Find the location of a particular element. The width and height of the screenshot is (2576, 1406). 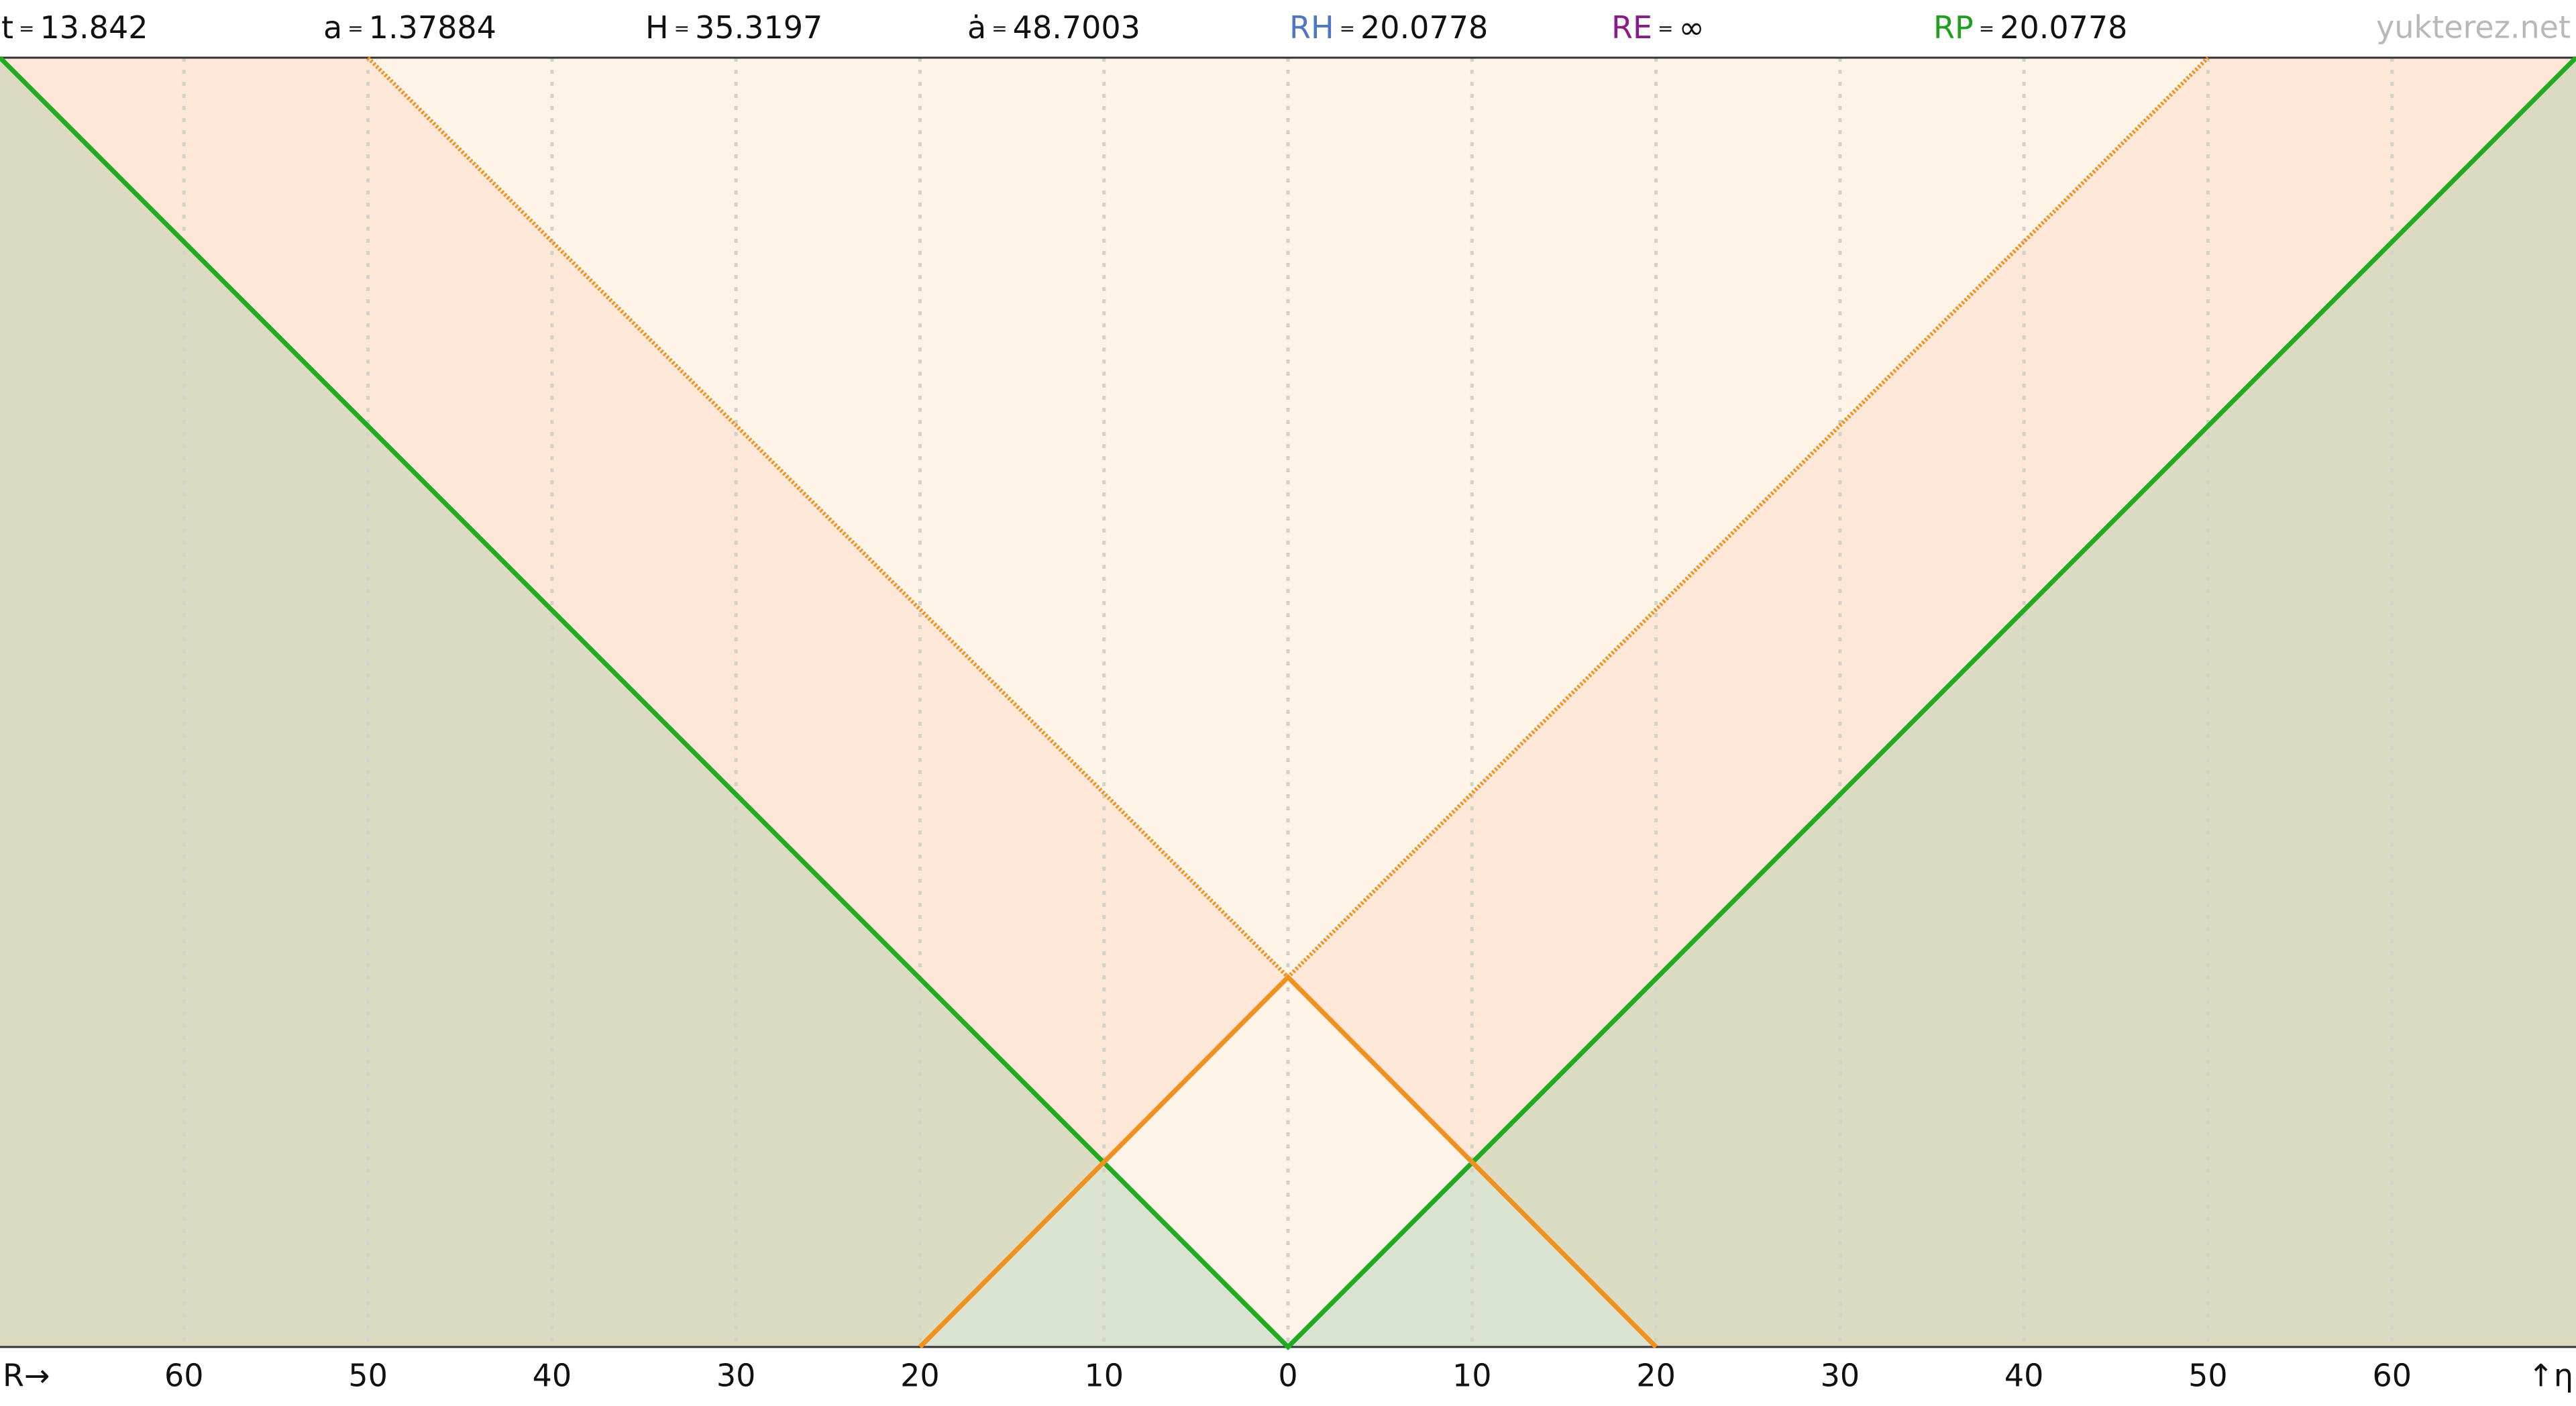

header-item: RE = ∞ is located at coordinates (1658, 27).